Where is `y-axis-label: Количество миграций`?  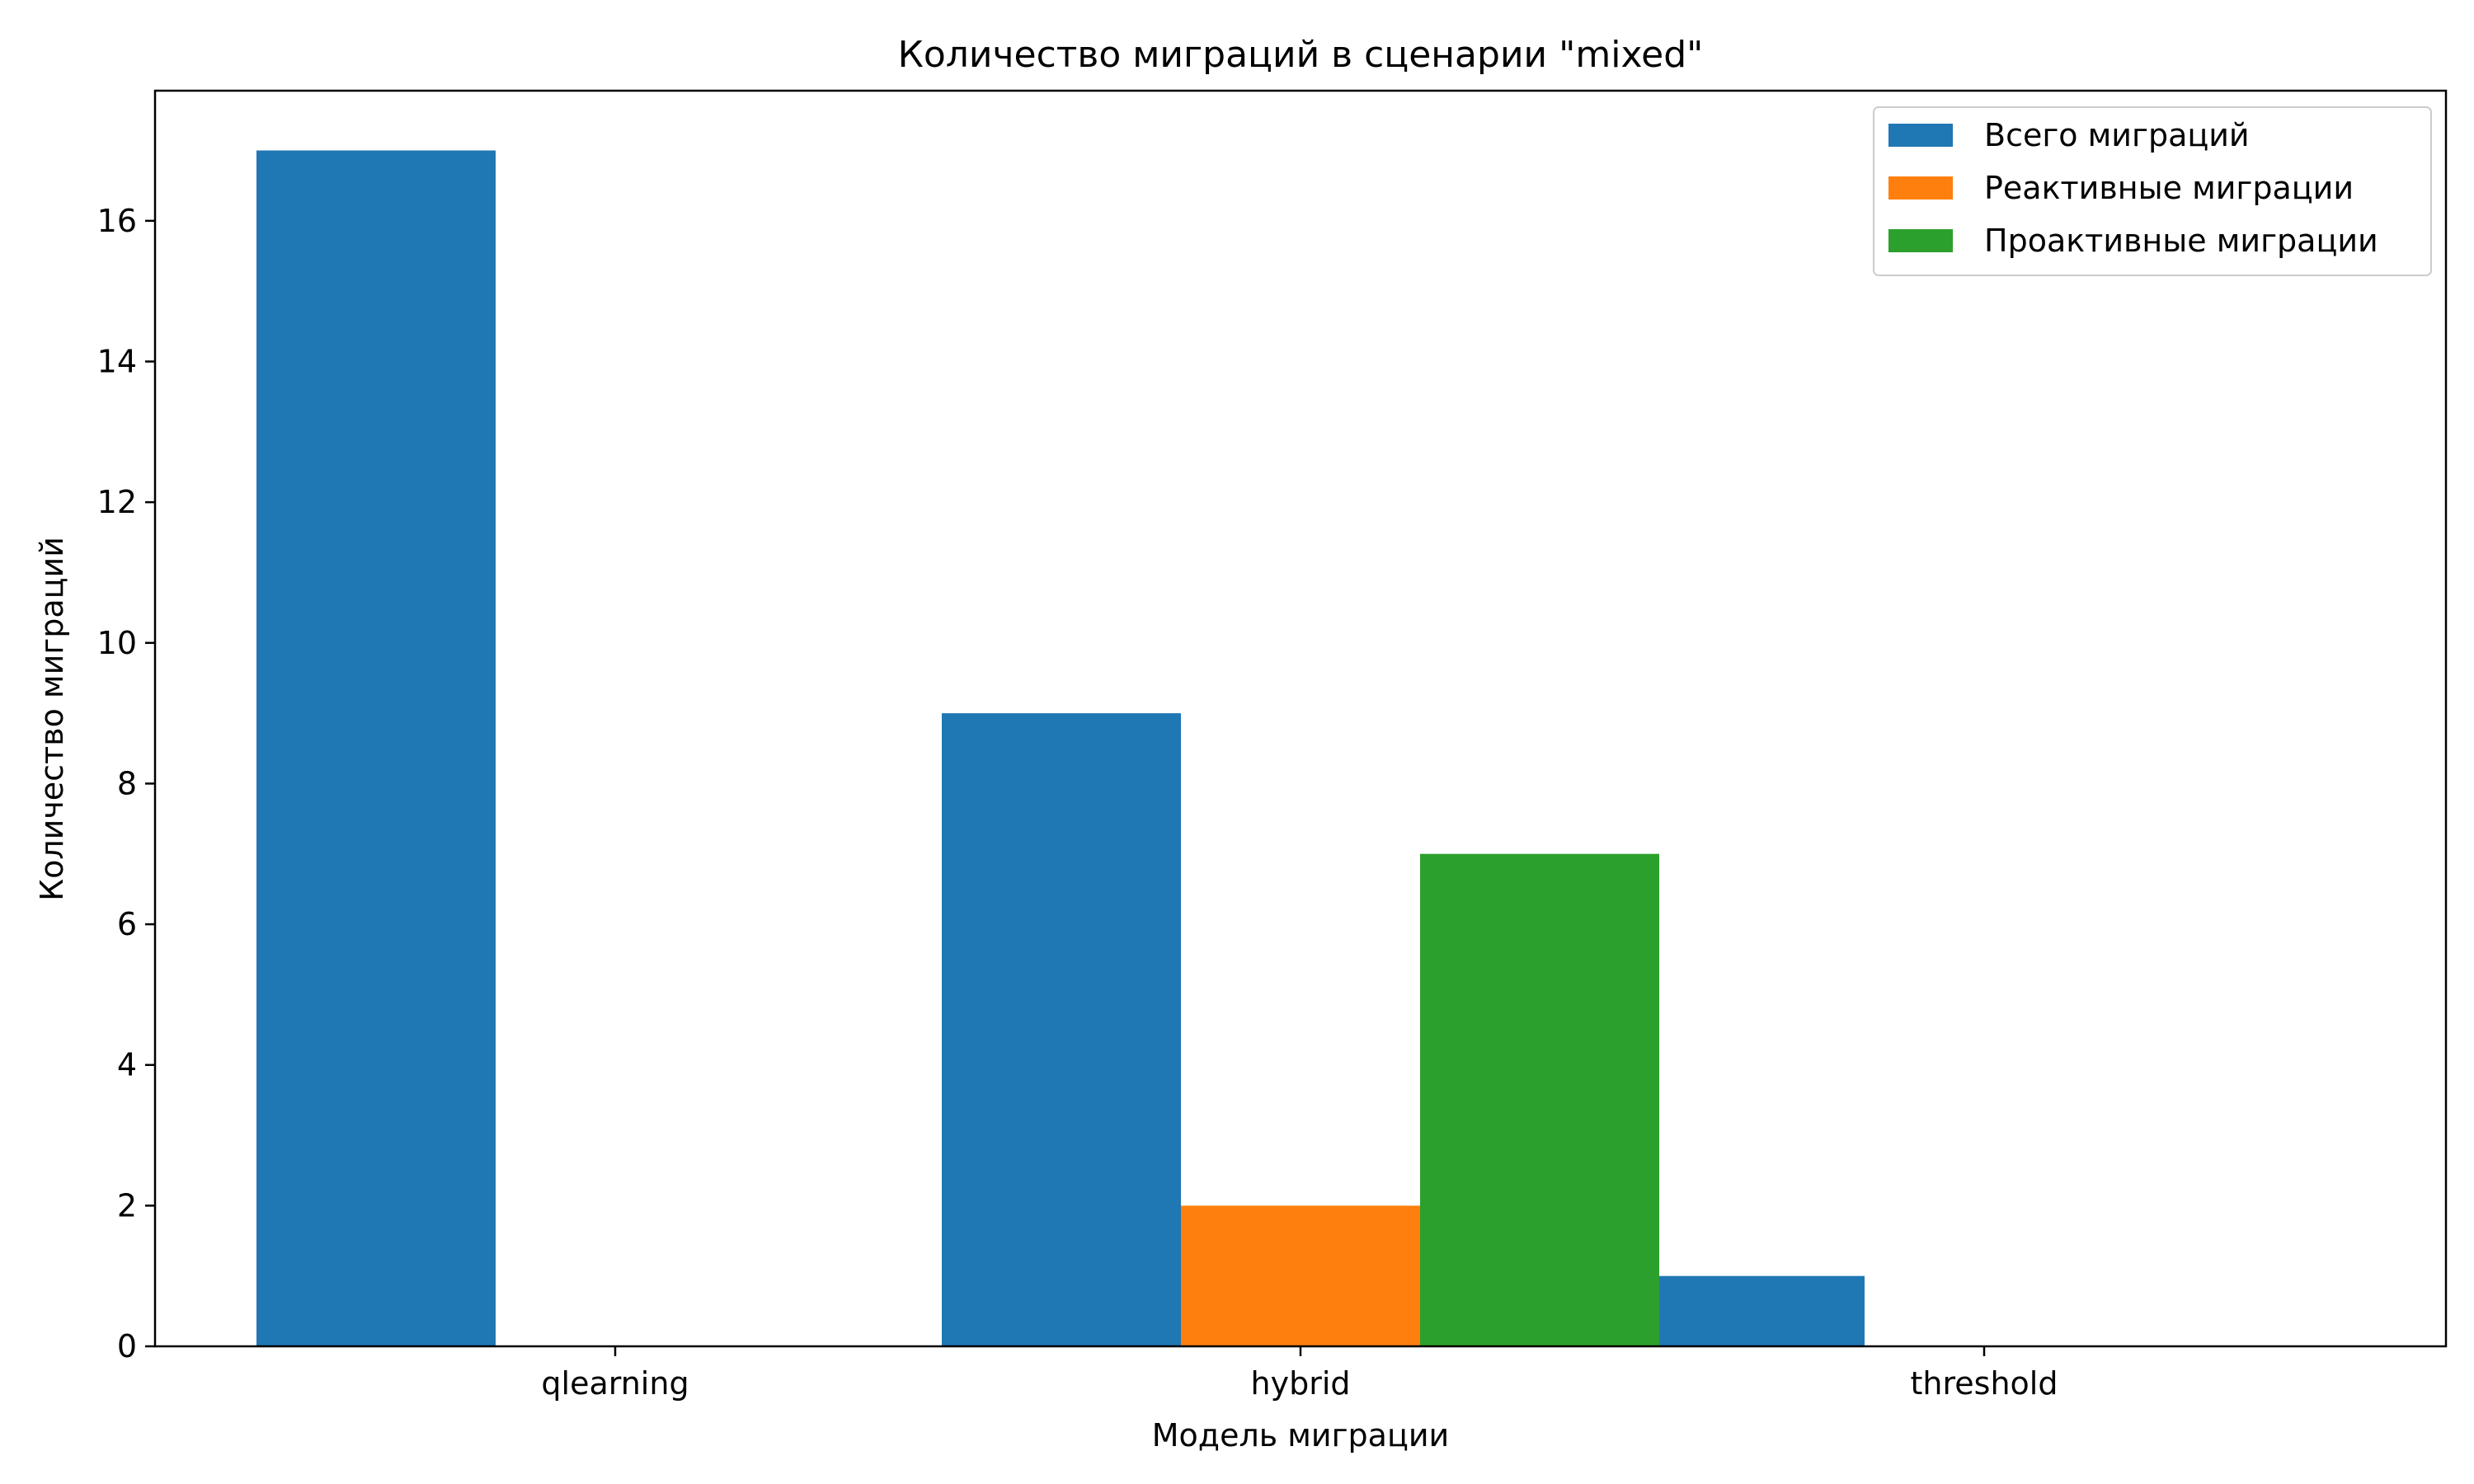 y-axis-label: Количество миграций is located at coordinates (52, 719).